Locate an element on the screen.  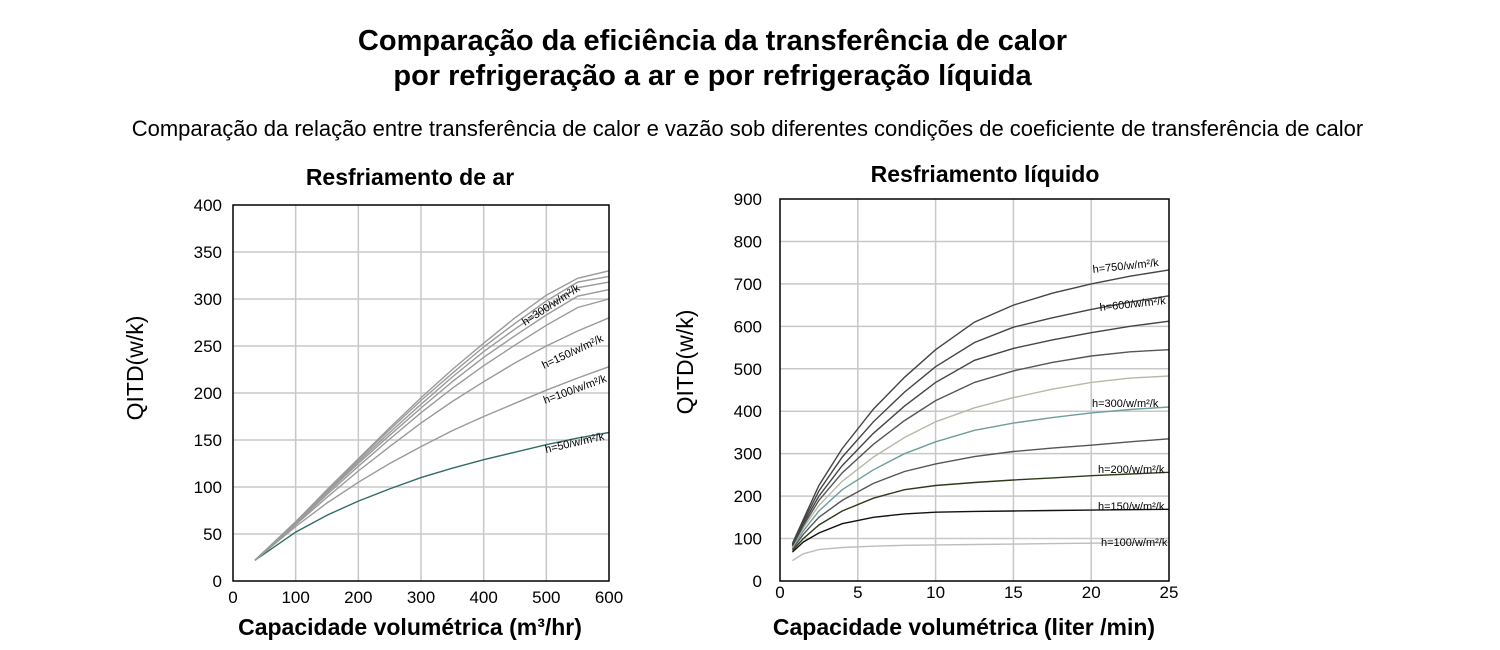
y-tick-label: 350 is located at coordinates (208, 252).